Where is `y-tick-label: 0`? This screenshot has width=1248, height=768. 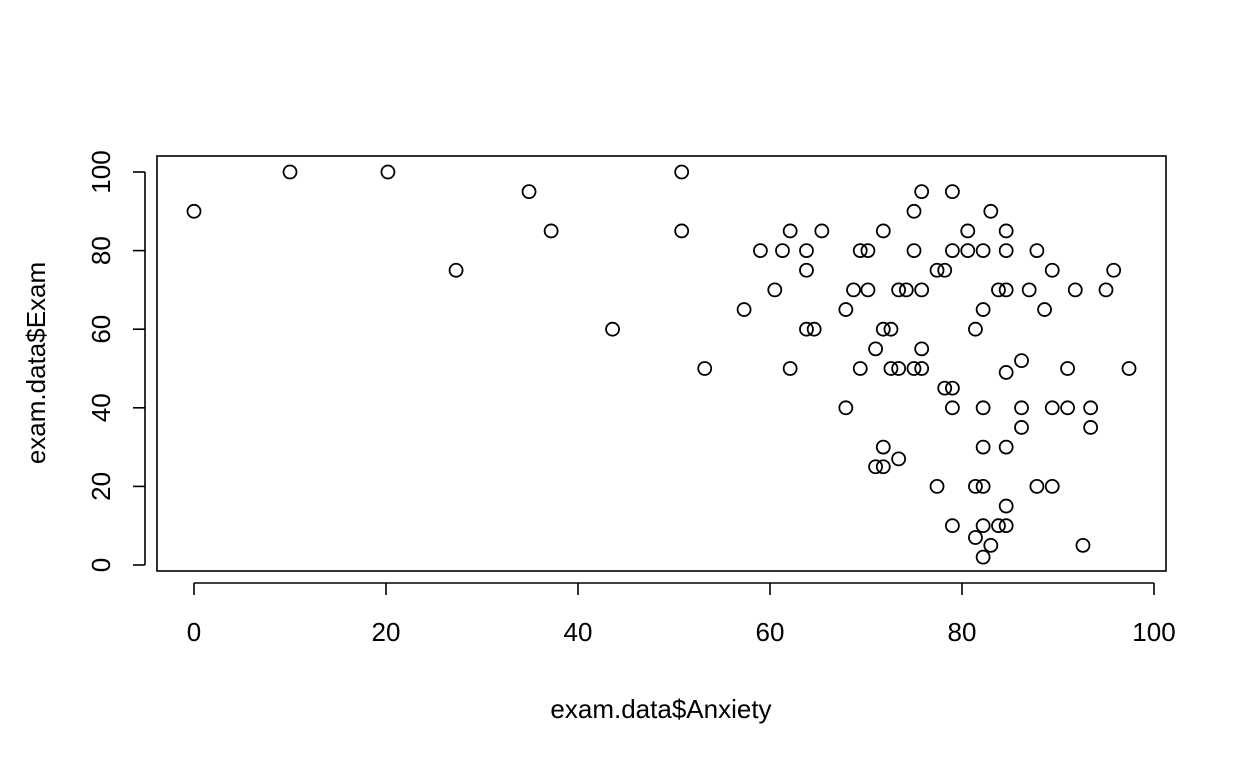 y-tick-label: 0 is located at coordinates (101, 565).